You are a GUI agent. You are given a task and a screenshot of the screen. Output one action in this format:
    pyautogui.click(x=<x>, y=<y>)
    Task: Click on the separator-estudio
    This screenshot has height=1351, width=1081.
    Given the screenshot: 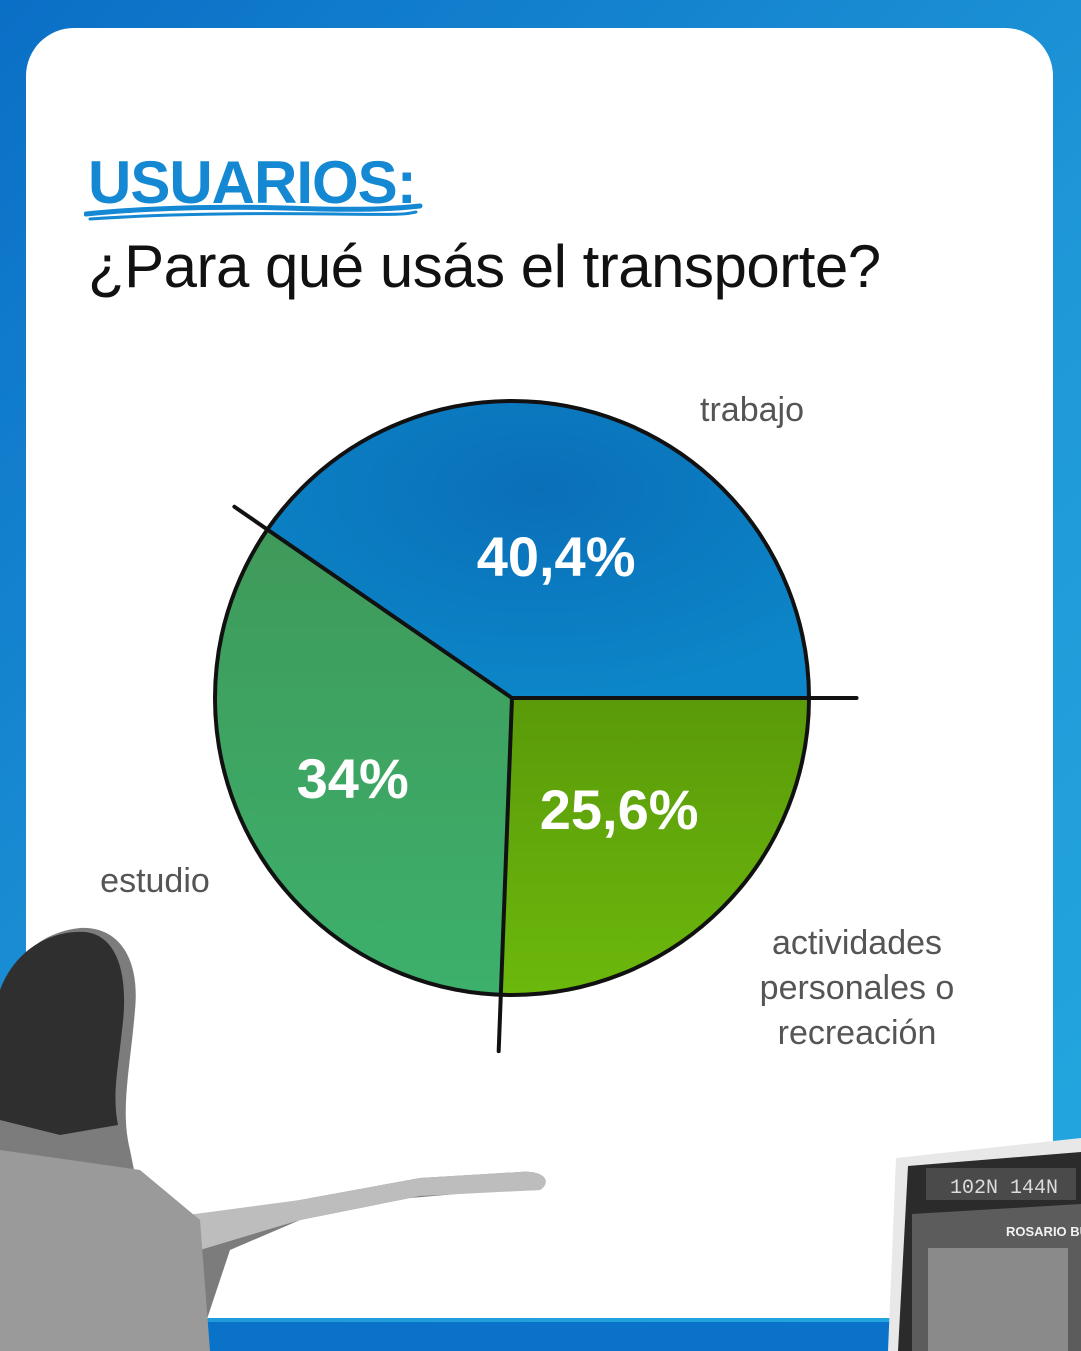 What is the action you would take?
    pyautogui.click(x=505, y=875)
    